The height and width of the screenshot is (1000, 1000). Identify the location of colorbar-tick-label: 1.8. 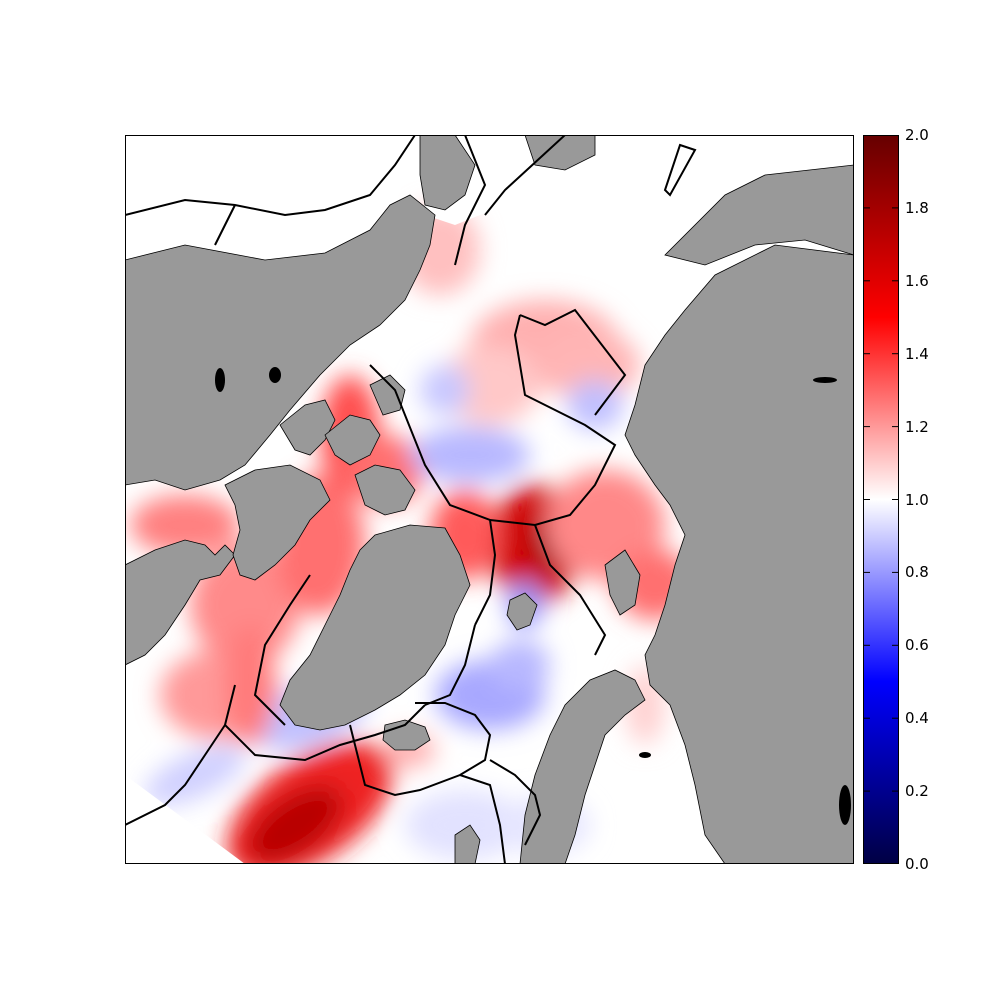
(917, 207).